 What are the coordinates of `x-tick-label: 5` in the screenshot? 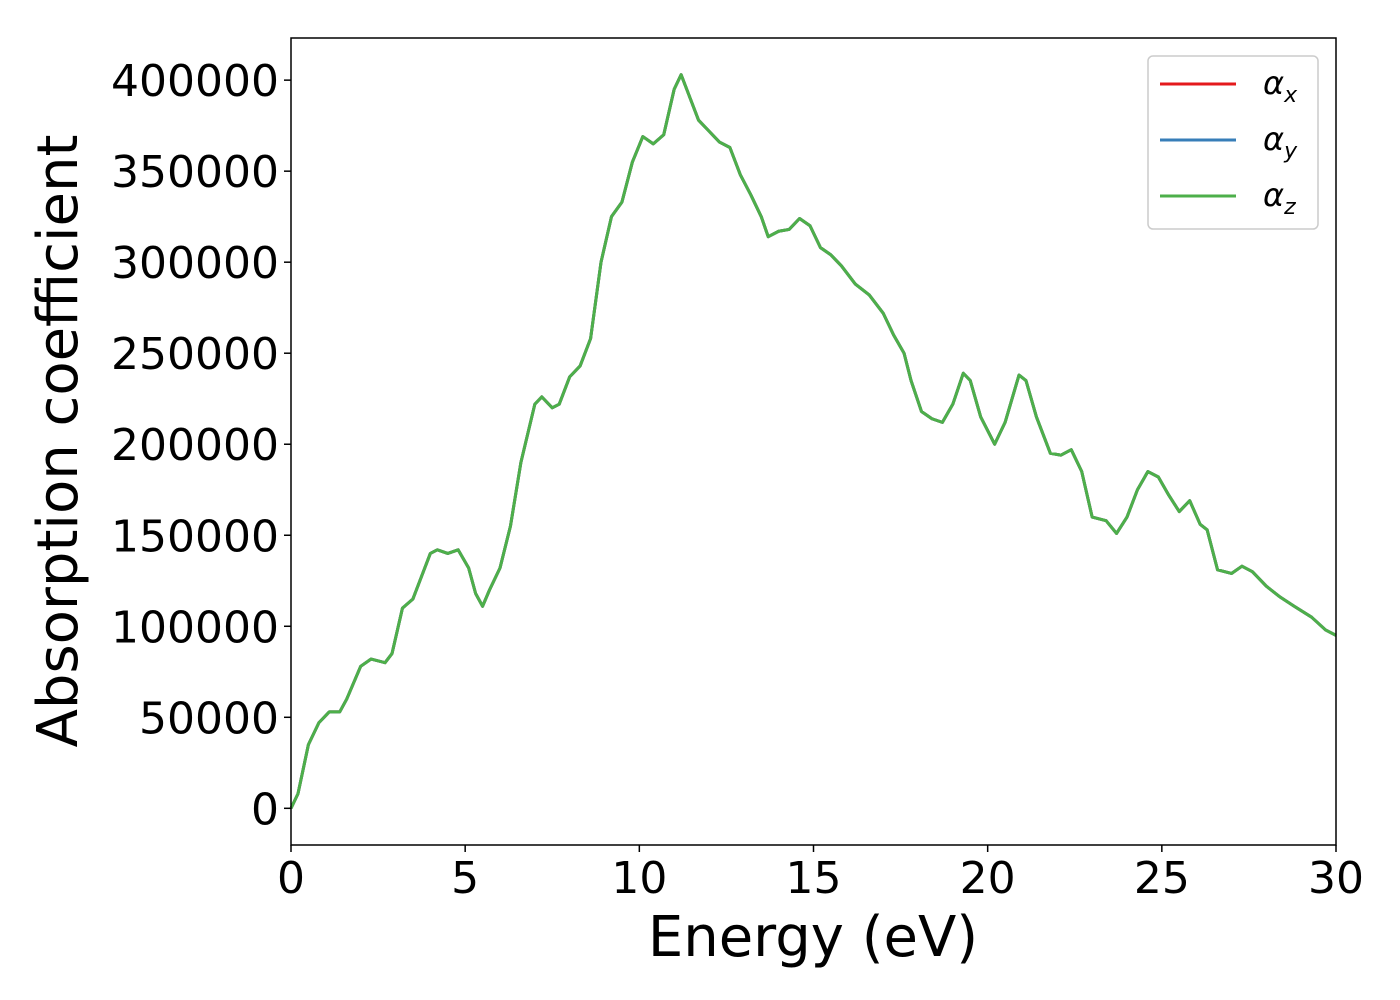 It's located at (465, 878).